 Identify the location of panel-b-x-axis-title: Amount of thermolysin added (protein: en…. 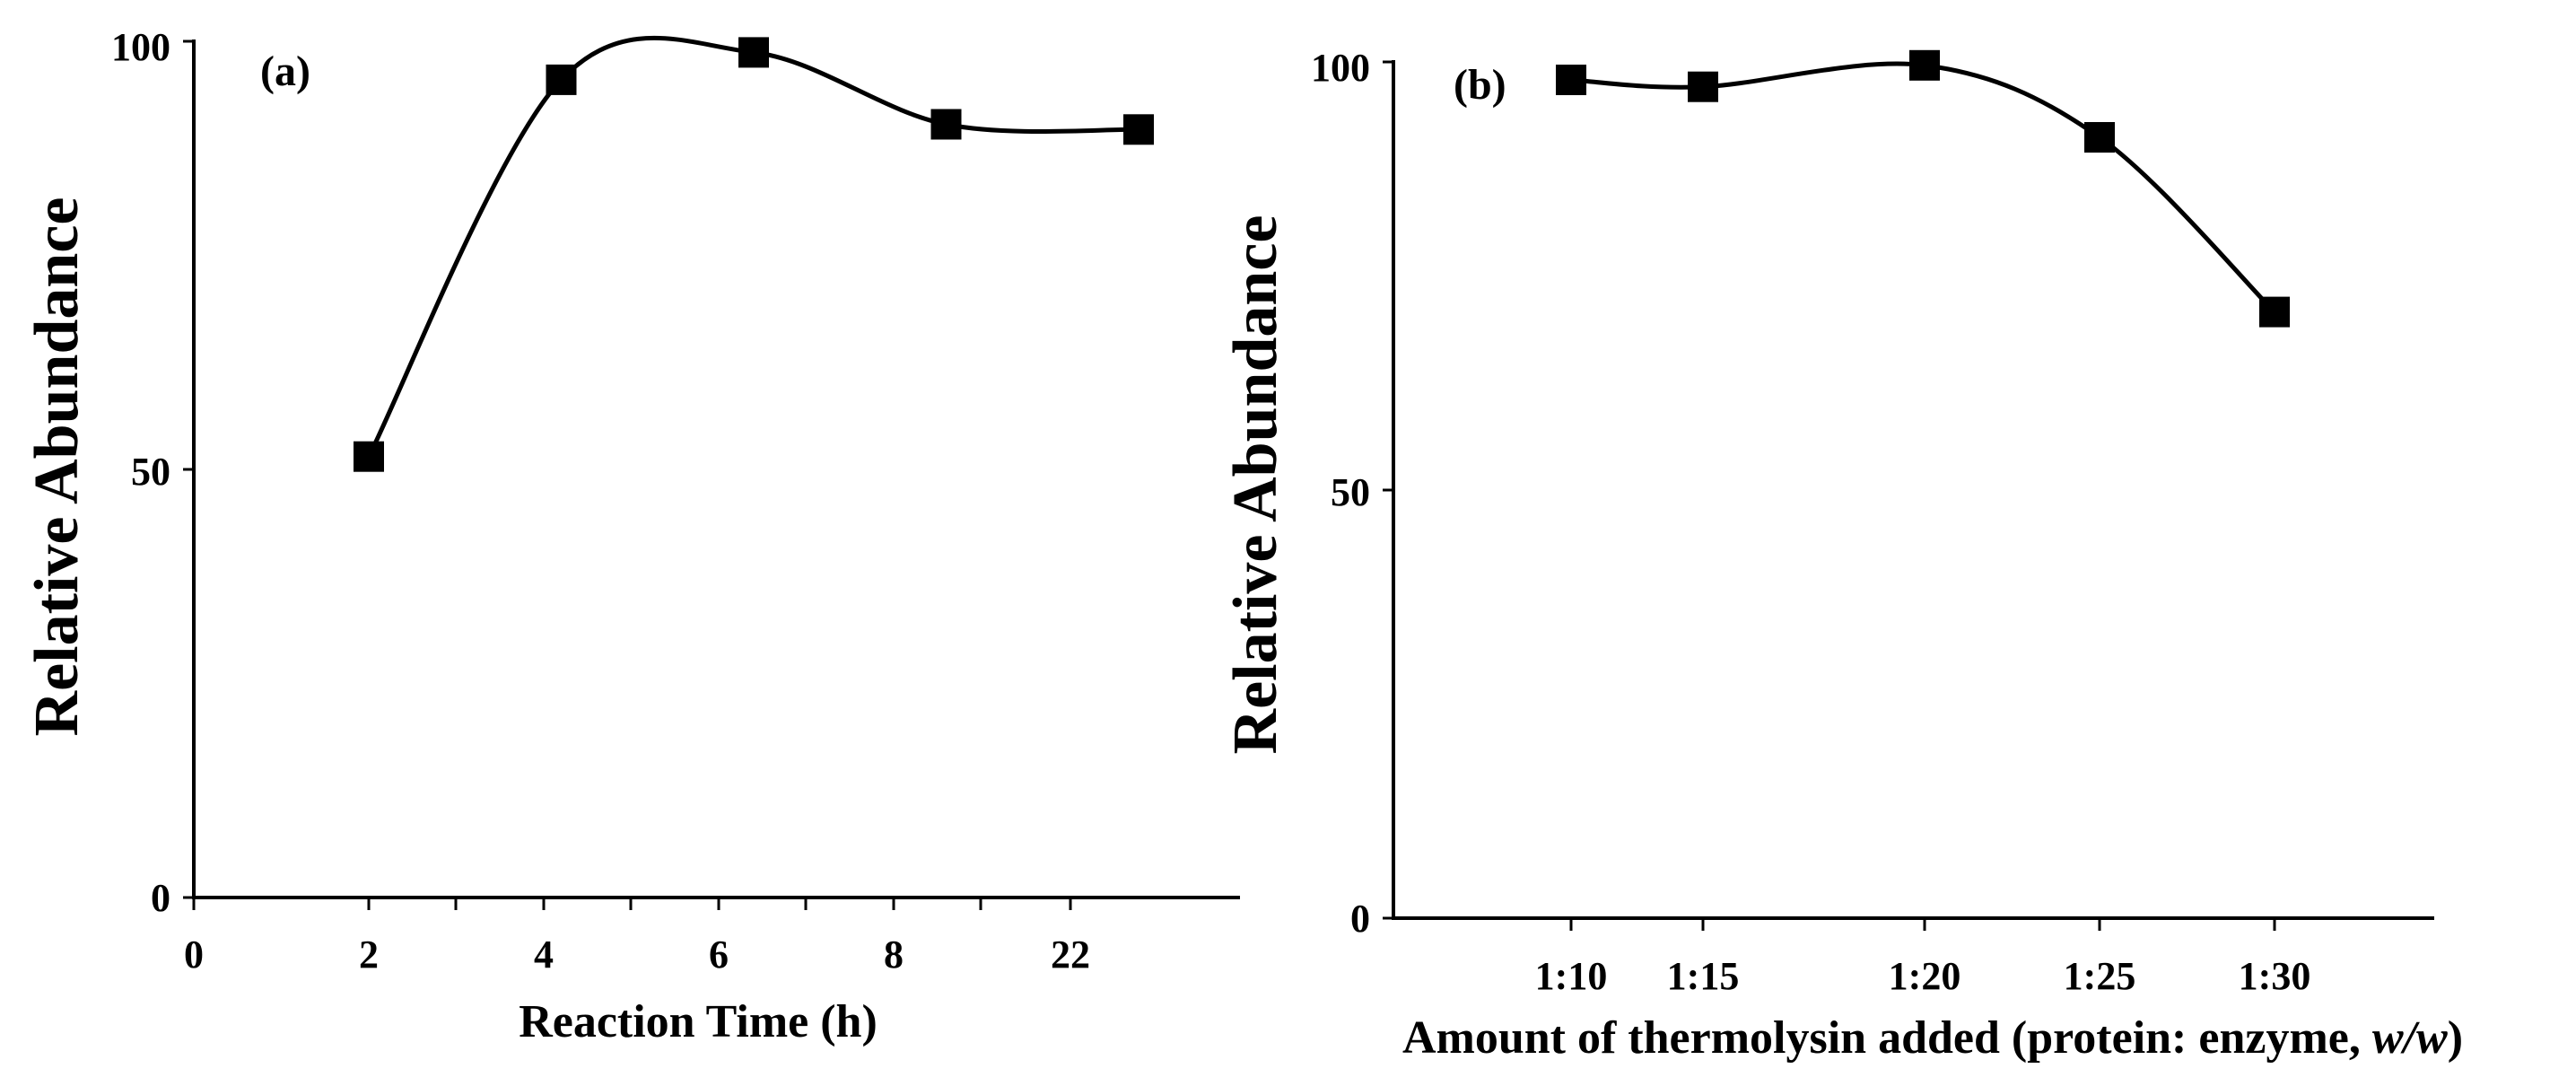
(1933, 1038).